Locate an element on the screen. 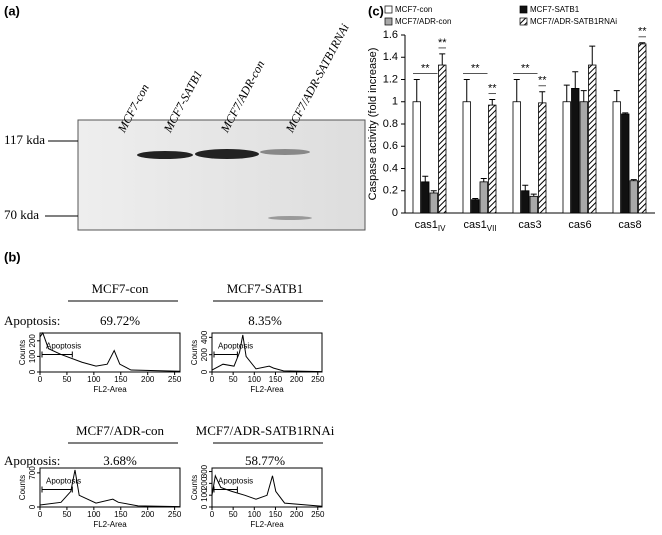 Image resolution: width=662 pixels, height=535 pixels. x-tick-label: 0 is located at coordinates (212, 379).